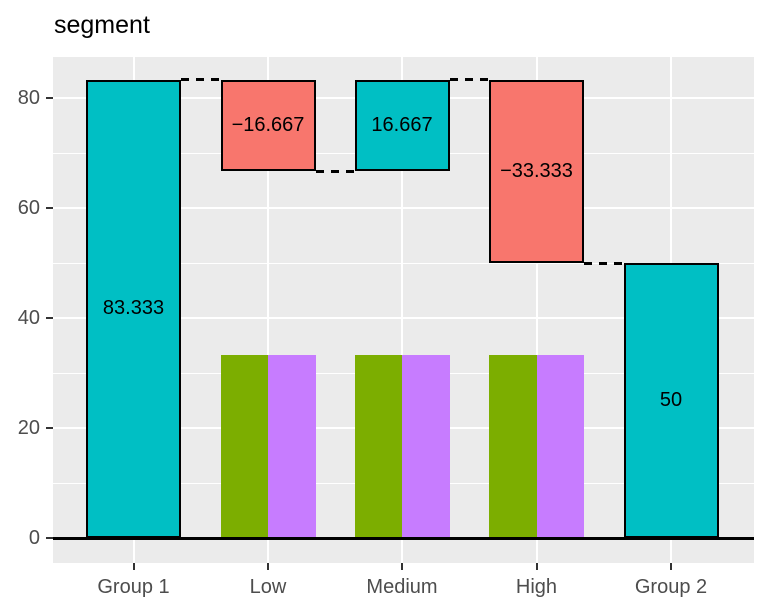  What do you see at coordinates (403, 263) in the screenshot?
I see `minor-gridline` at bounding box center [403, 263].